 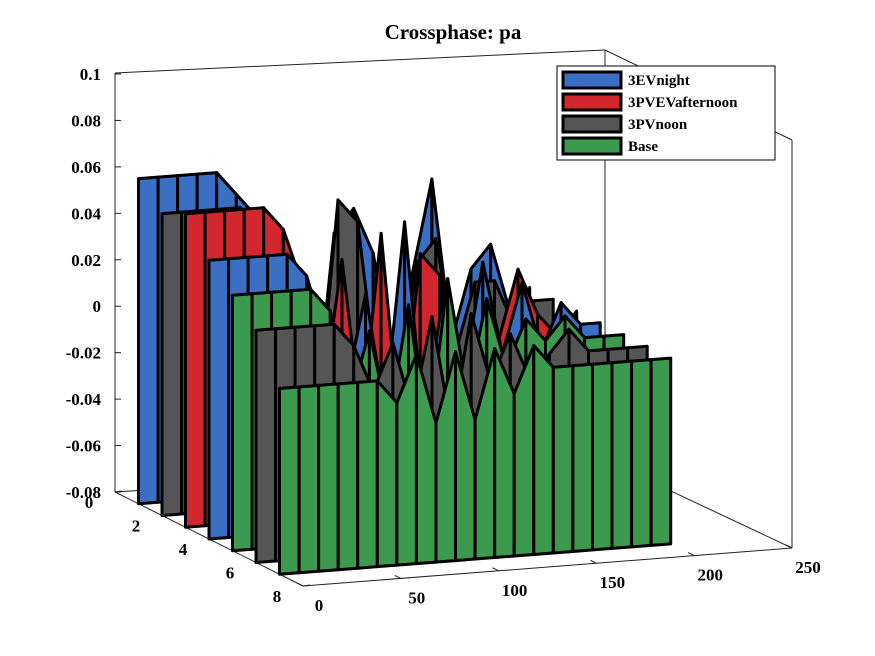 I want to click on z-tick-label: 0.04, so click(x=86, y=213).